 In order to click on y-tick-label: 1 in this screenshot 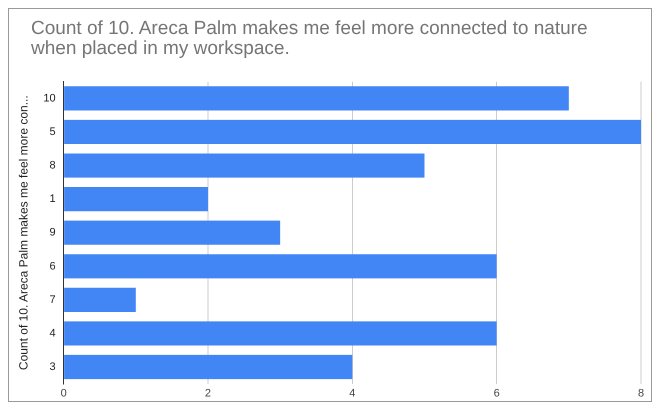, I will do `click(53, 199)`.